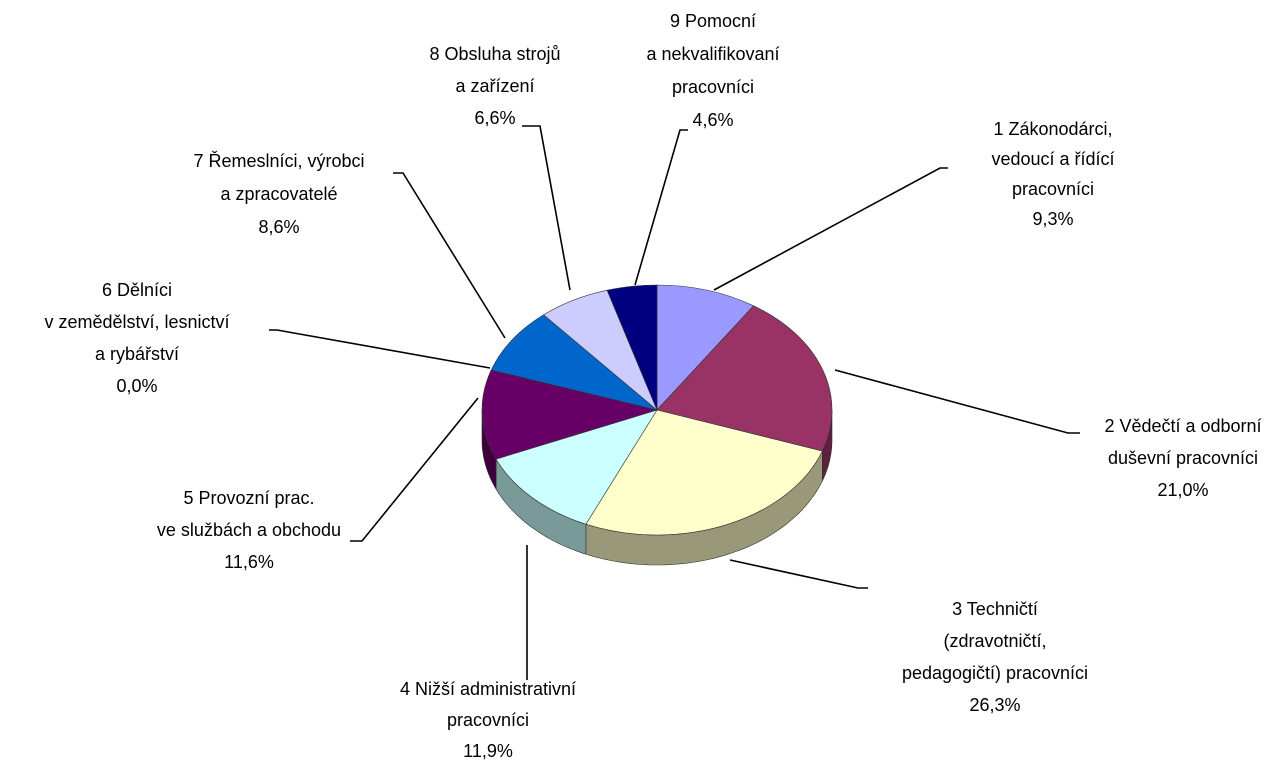 The height and width of the screenshot is (760, 1285). What do you see at coordinates (1052, 219) in the screenshot?
I see `value-label: 9,3%` at bounding box center [1052, 219].